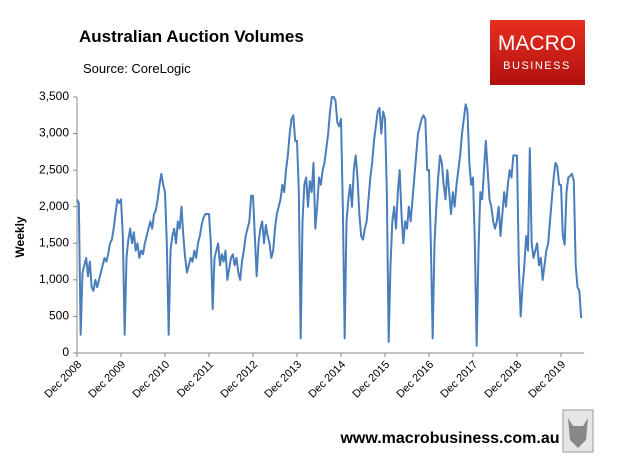 The height and width of the screenshot is (469, 622). Describe the element at coordinates (59, 316) in the screenshot. I see `y-tick-label: 500` at that location.